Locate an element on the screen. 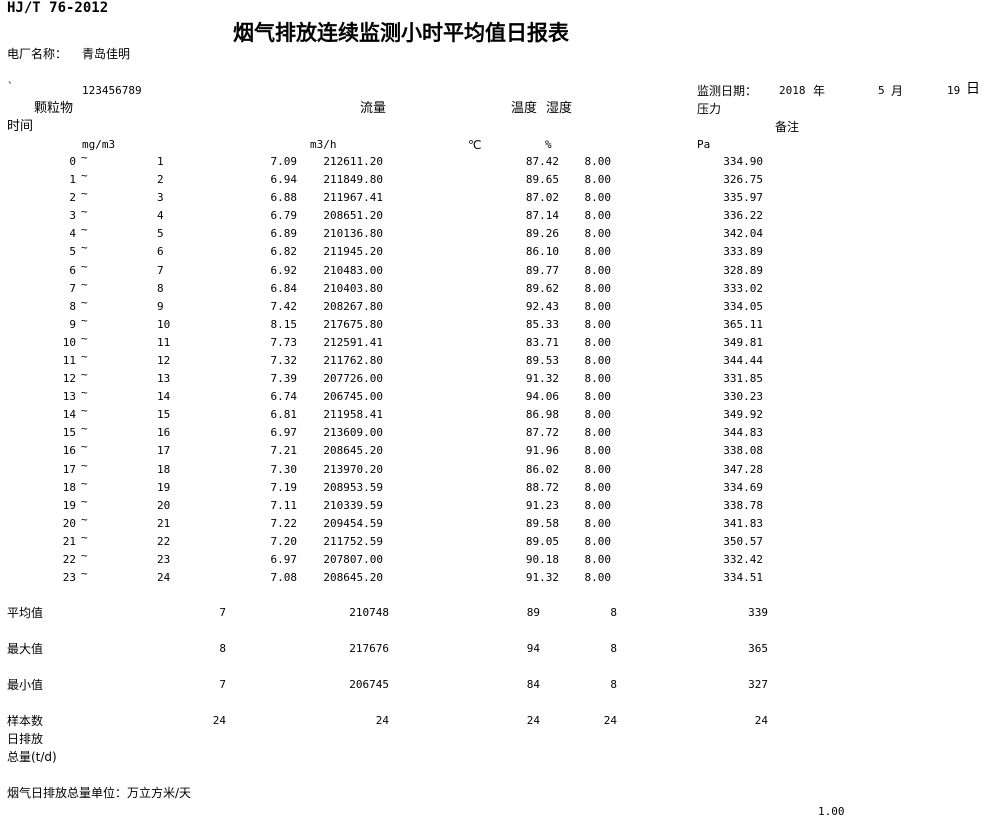 The height and width of the screenshot is (826, 985). hour-start: 7 is located at coordinates (72, 288).